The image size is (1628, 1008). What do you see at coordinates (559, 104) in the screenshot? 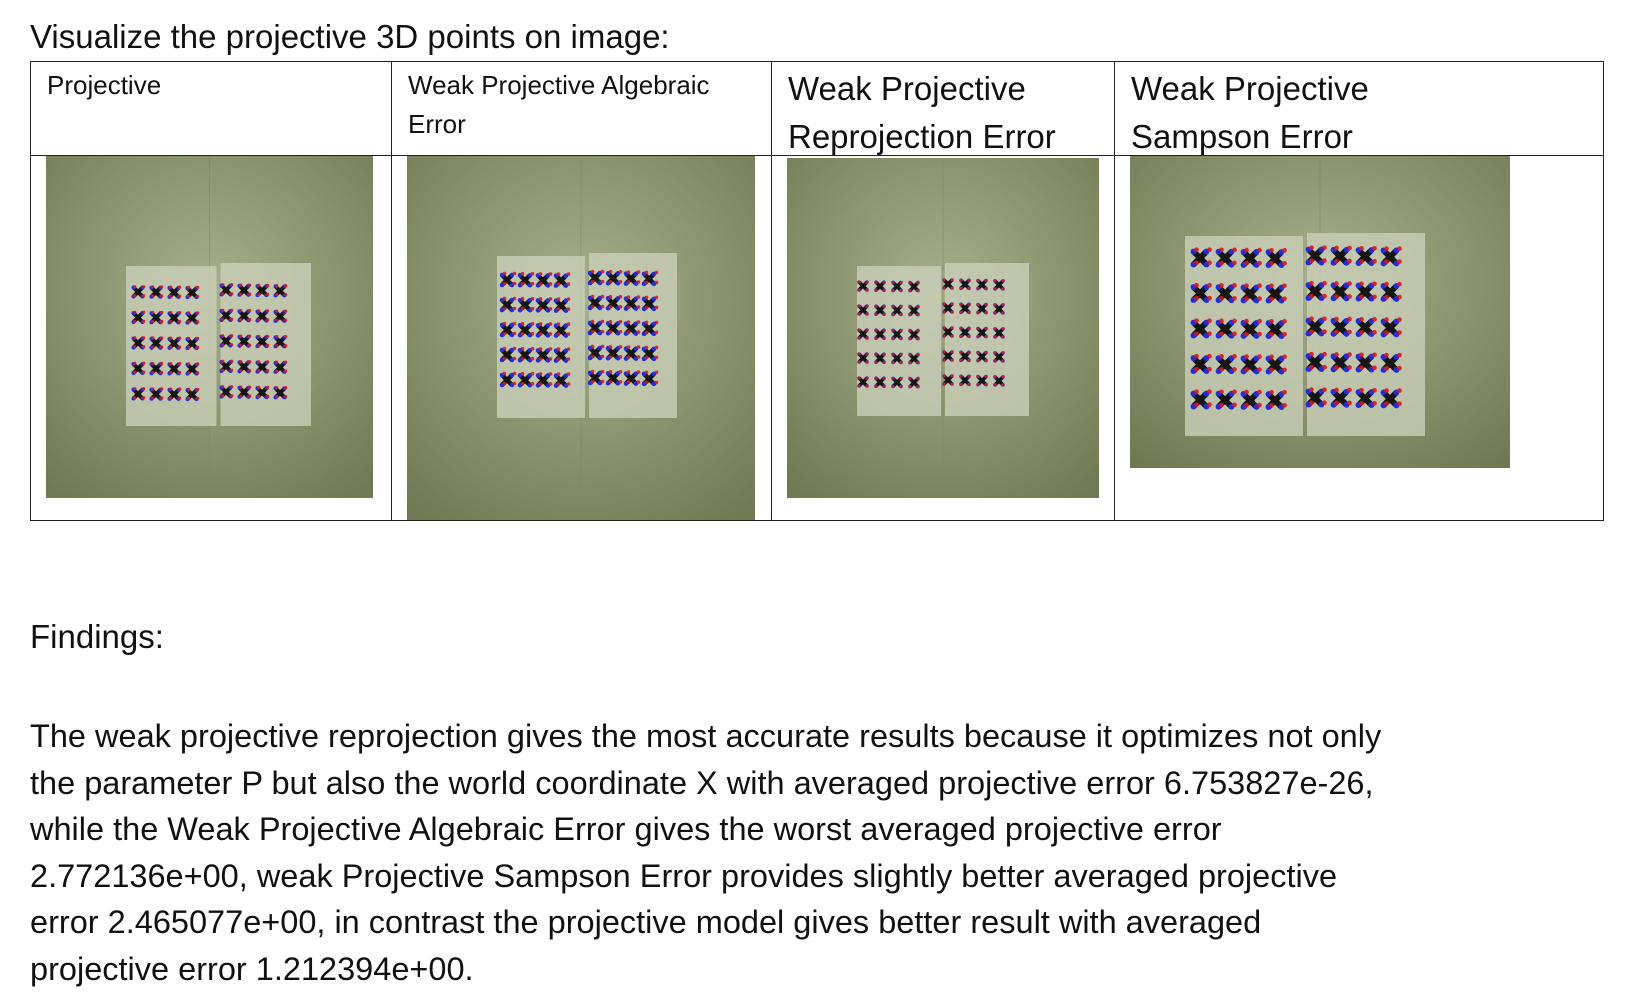
I see `column-header-weak-algebraic: Weak Projective Algebraic Error` at bounding box center [559, 104].